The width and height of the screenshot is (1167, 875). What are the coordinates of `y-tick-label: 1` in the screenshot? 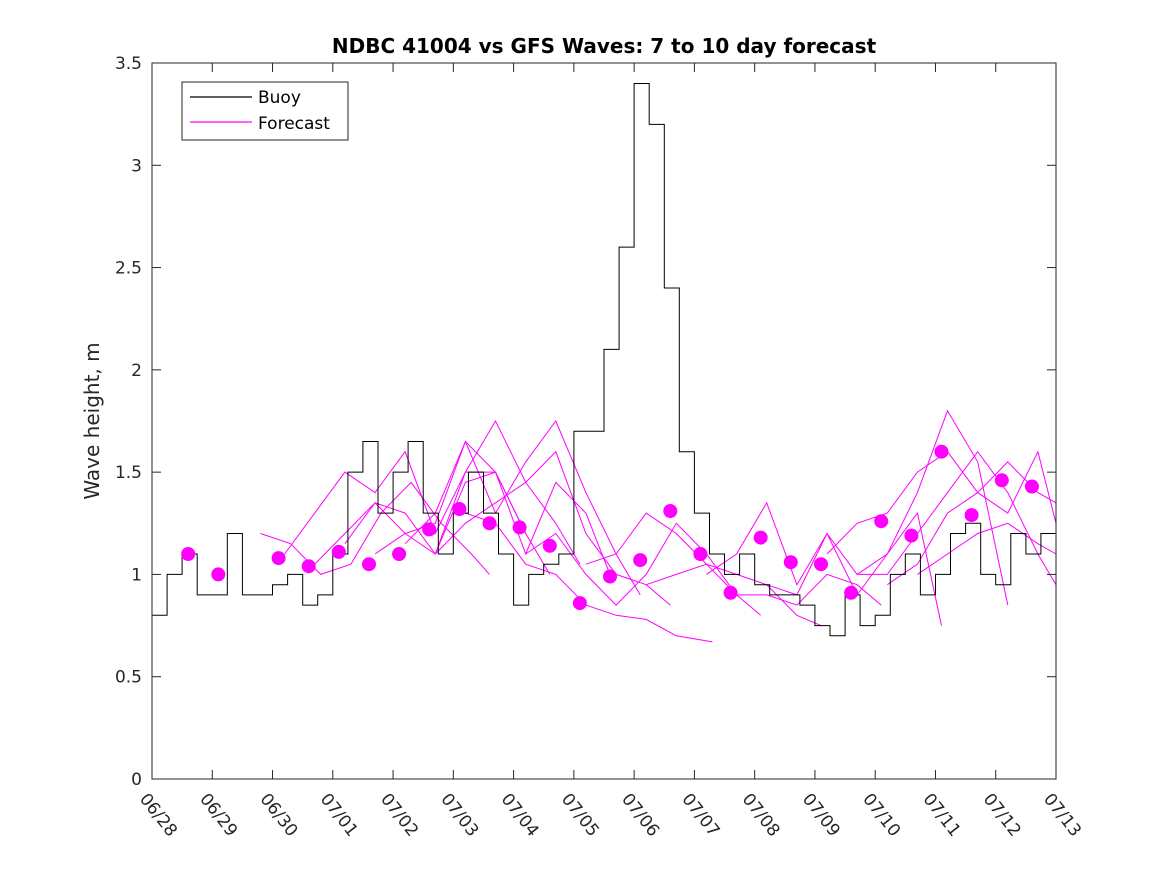 It's located at (136, 575).